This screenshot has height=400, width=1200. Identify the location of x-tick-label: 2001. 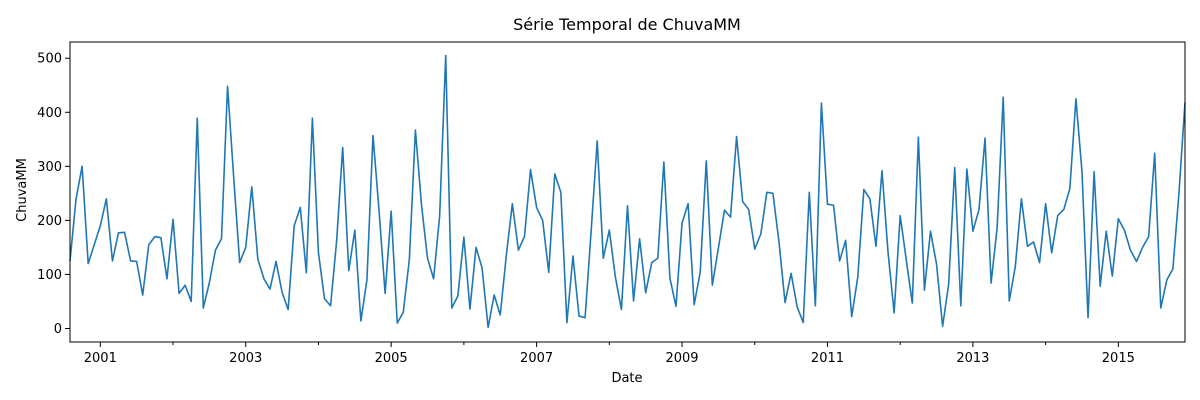
(100, 358).